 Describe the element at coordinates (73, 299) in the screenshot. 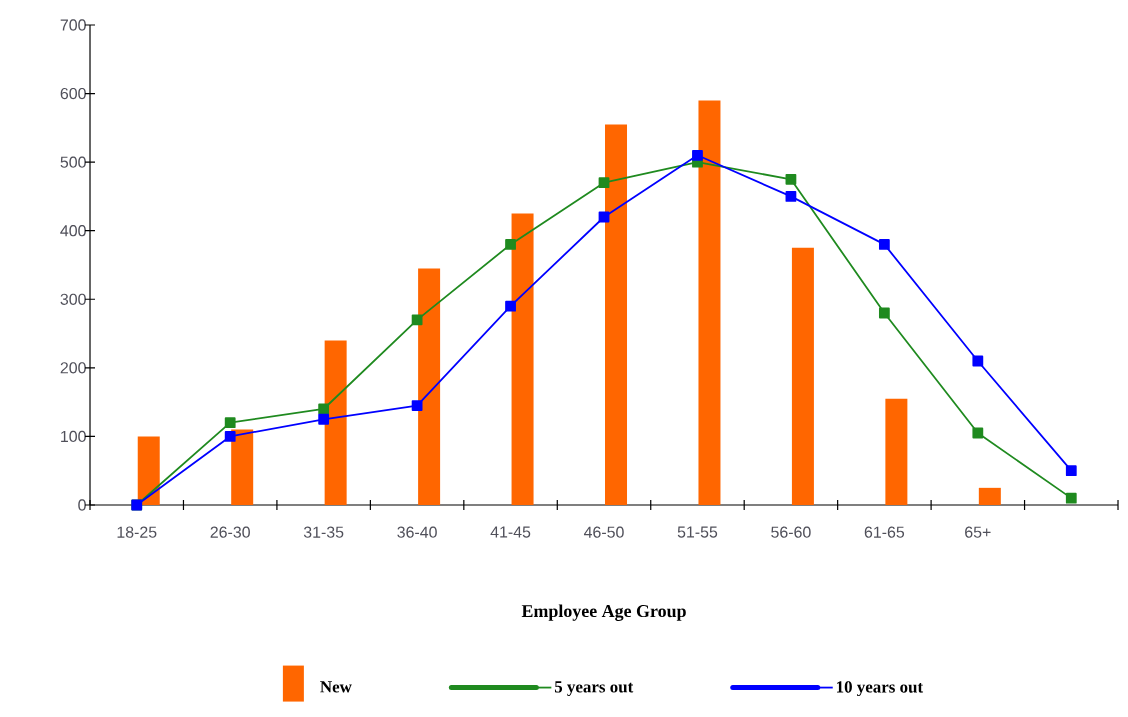

I see `y-tick-label: 300` at that location.